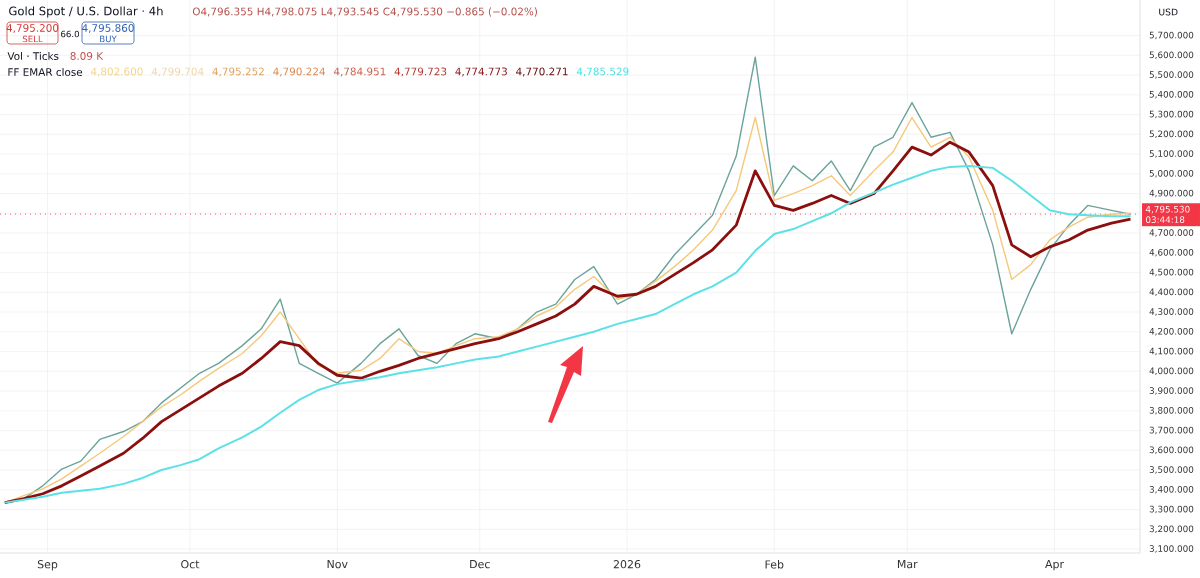 The image size is (1200, 578). What do you see at coordinates (1171, 549) in the screenshot?
I see `y-tick-label: 3,100.000` at bounding box center [1171, 549].